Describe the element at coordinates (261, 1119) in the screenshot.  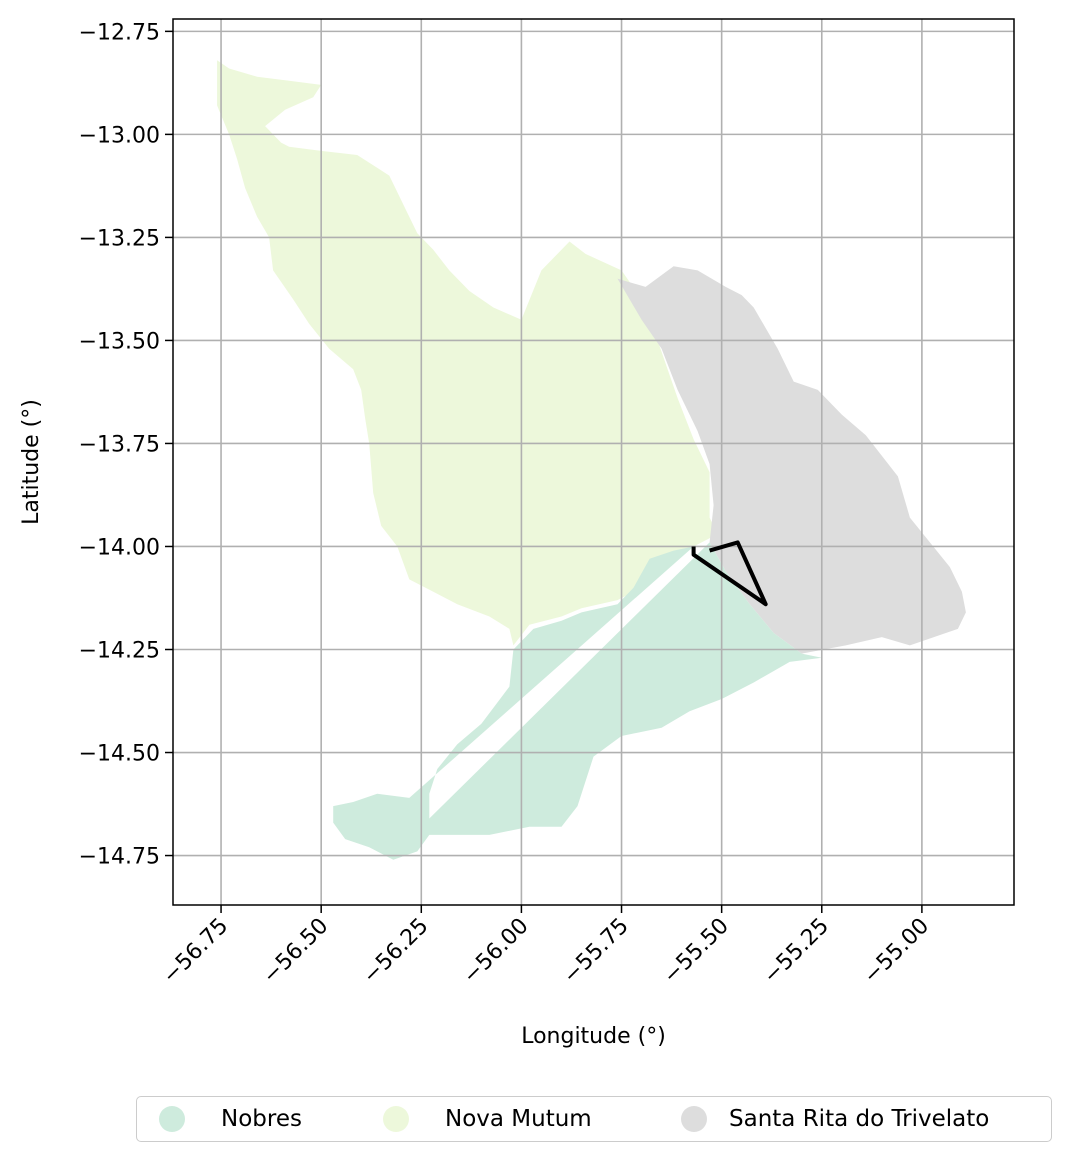
I see `legend-label: Nobres` at that location.